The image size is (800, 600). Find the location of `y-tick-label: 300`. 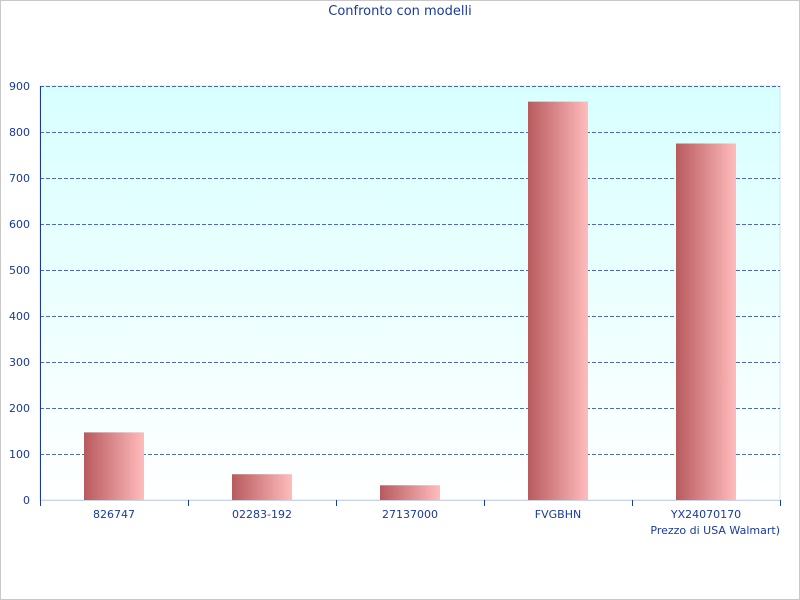

y-tick-label: 300 is located at coordinates (19, 362).